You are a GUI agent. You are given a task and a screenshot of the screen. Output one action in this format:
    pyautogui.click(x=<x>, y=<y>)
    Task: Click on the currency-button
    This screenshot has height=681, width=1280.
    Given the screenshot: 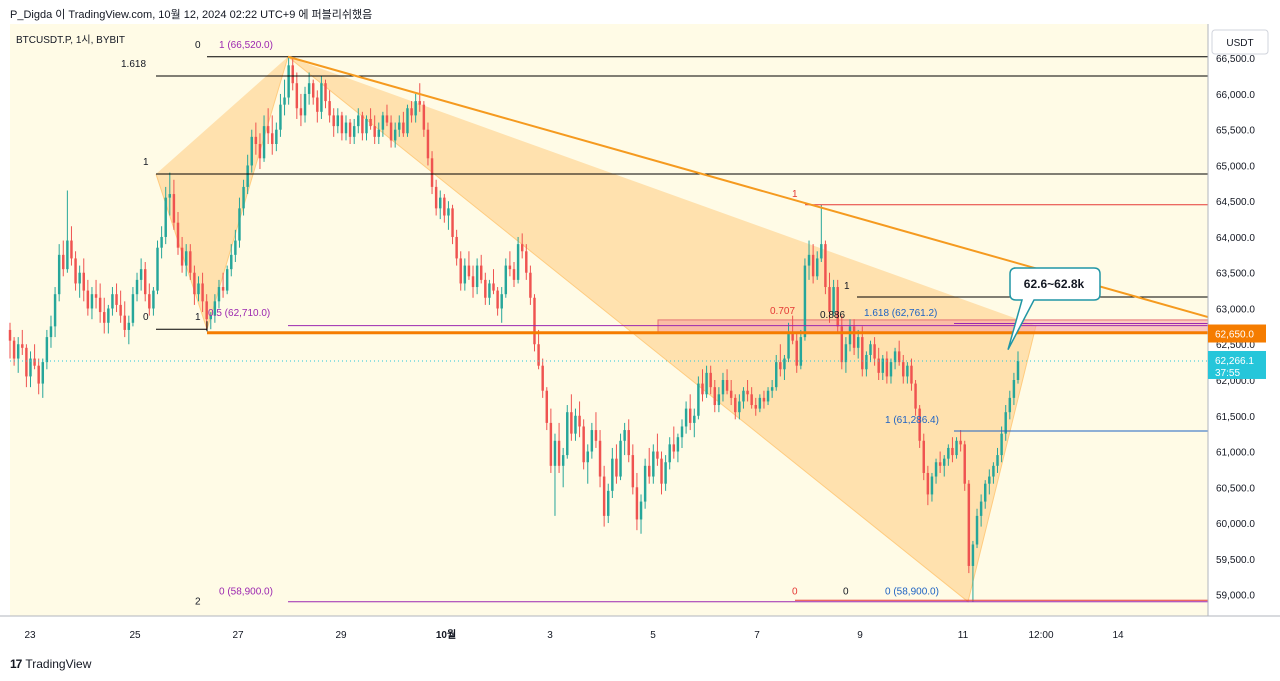 What is the action you would take?
    pyautogui.click(x=1240, y=42)
    